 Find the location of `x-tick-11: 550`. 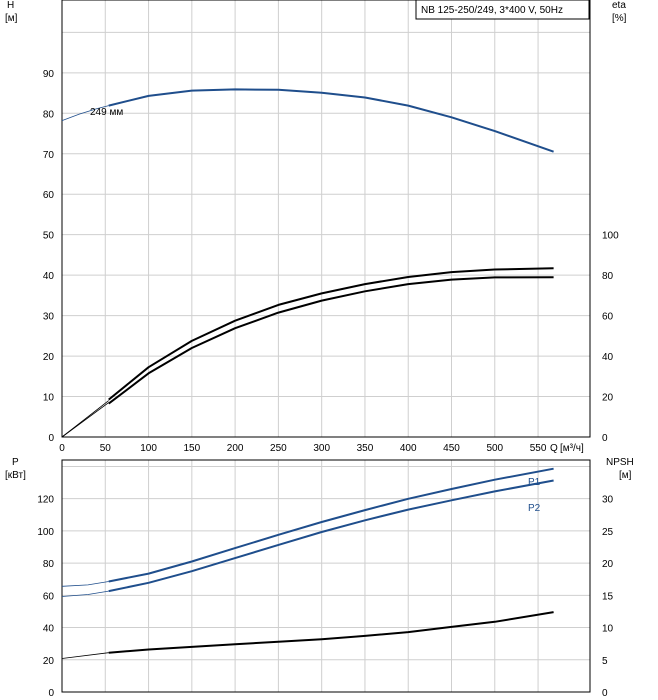

x-tick-11: 550 is located at coordinates (538, 448).